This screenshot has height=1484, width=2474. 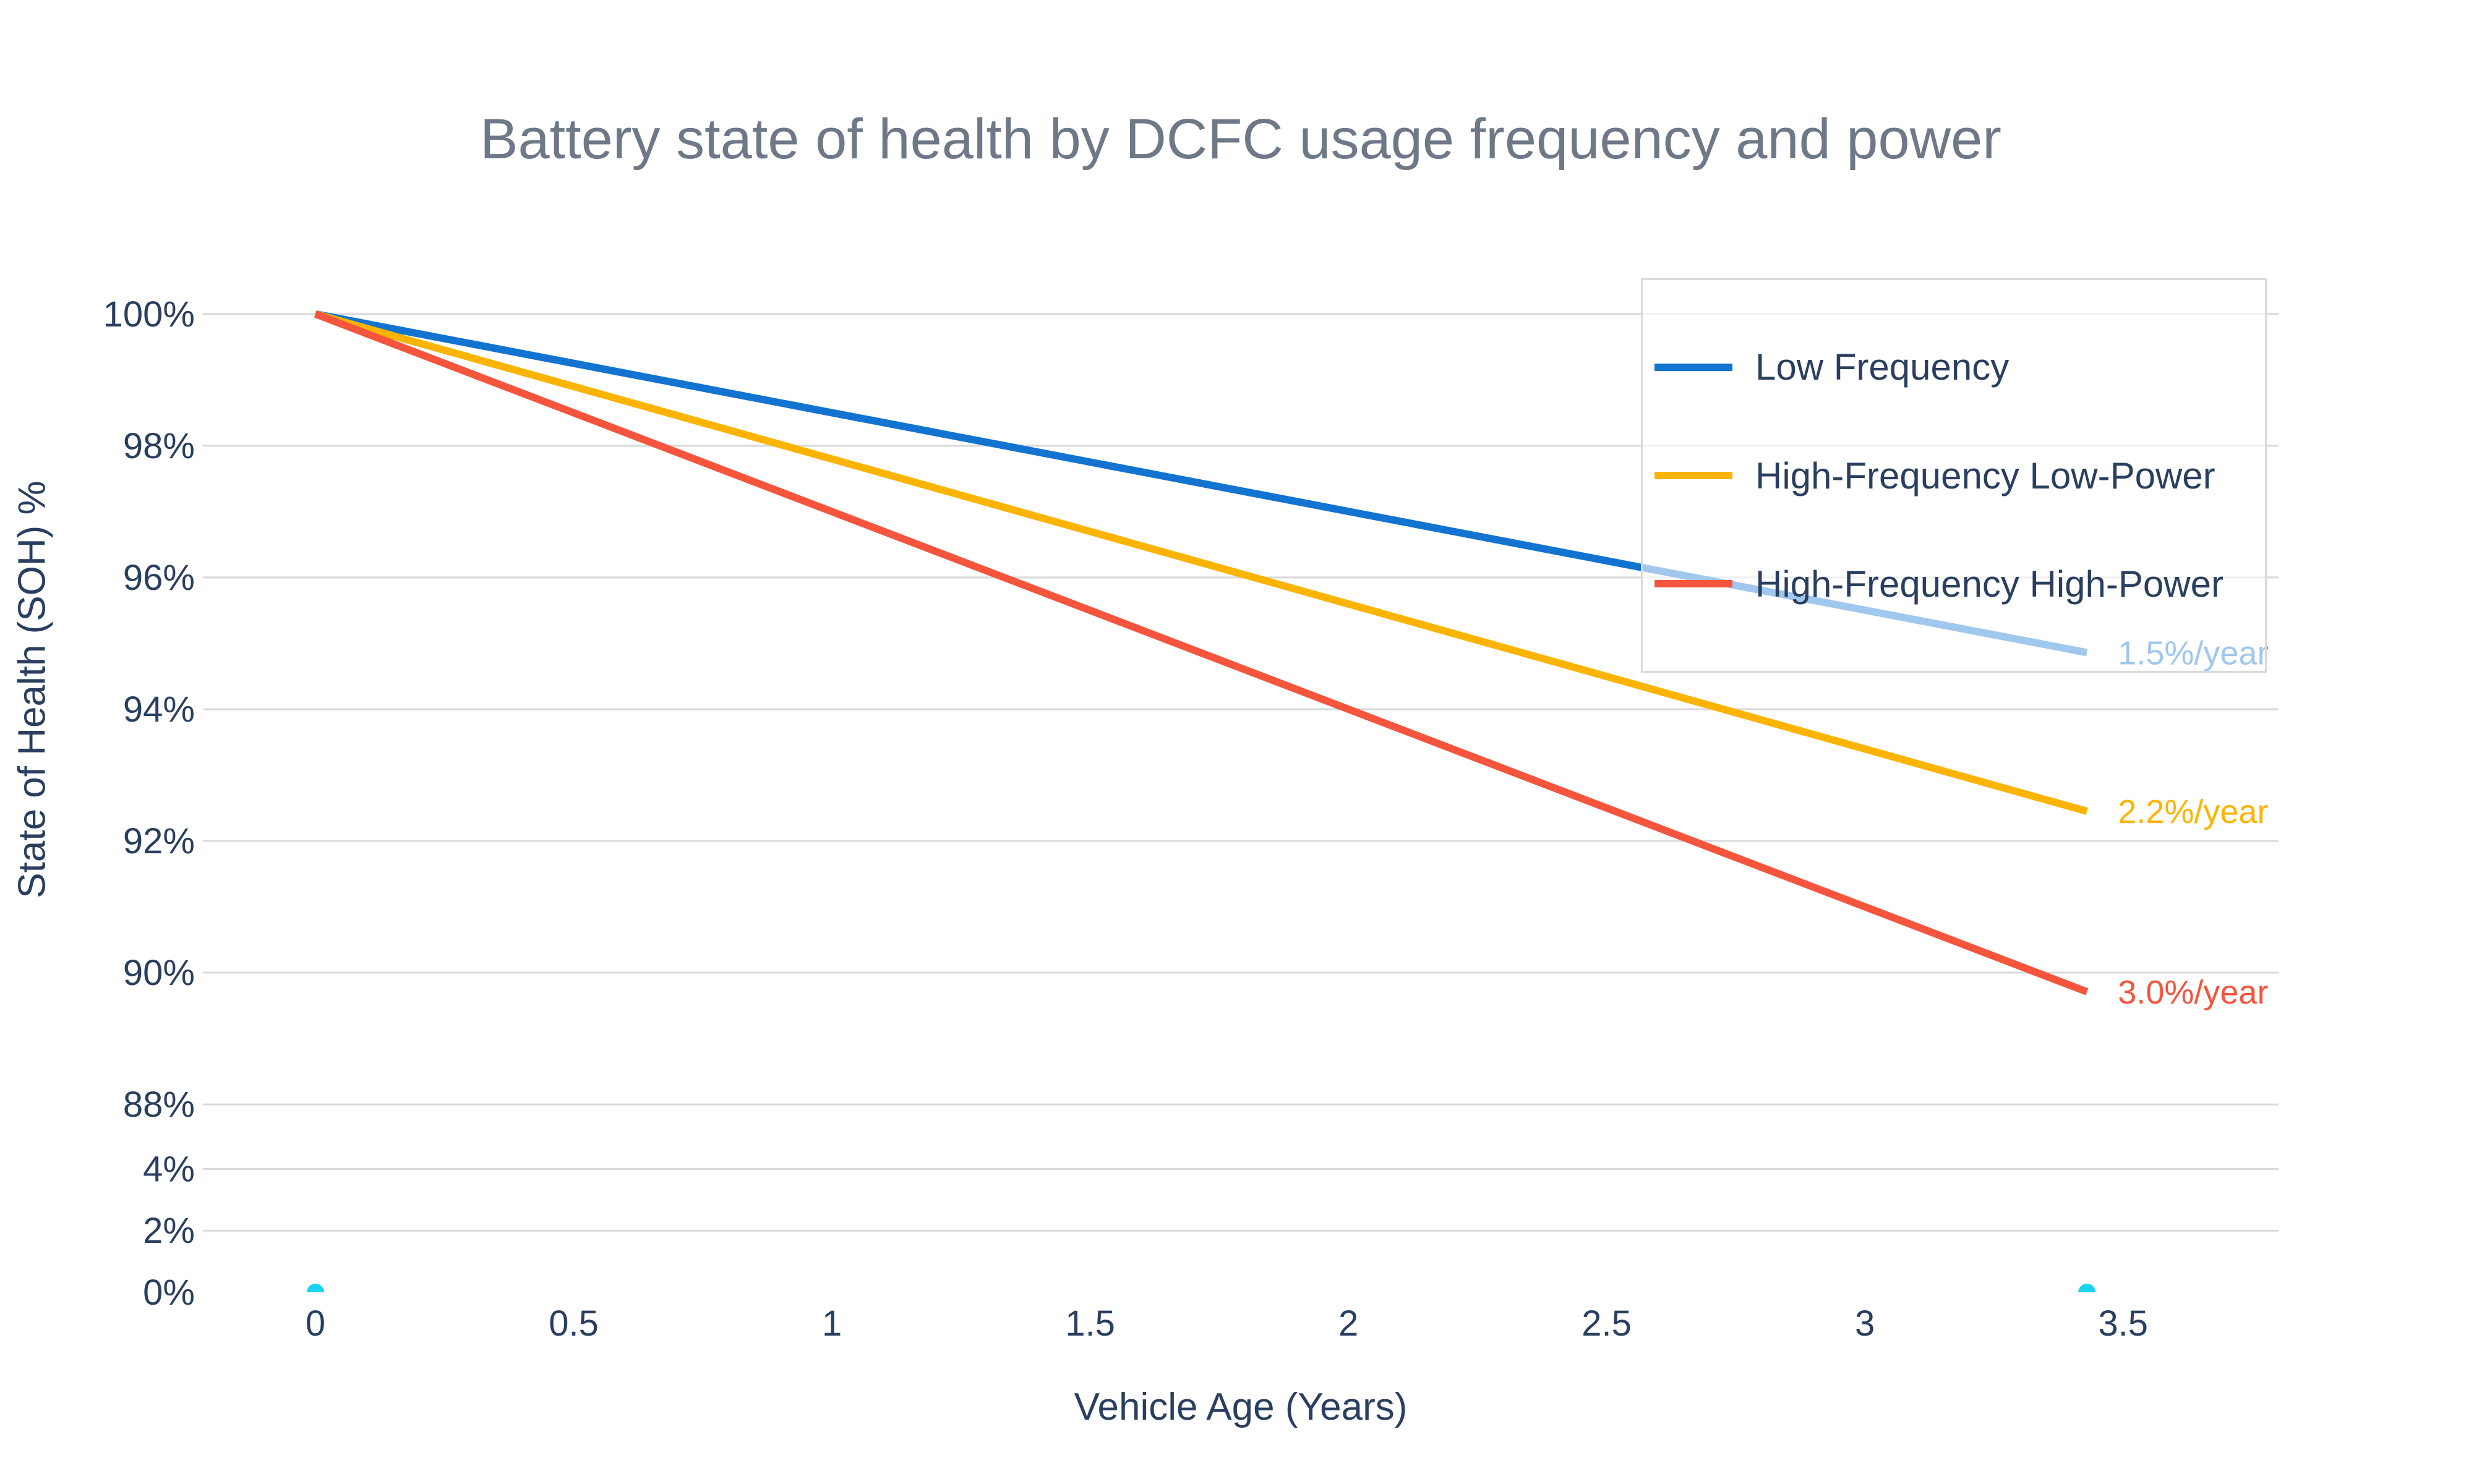 I want to click on legend-item-low-frequency: Low Frequency, so click(x=1960, y=367).